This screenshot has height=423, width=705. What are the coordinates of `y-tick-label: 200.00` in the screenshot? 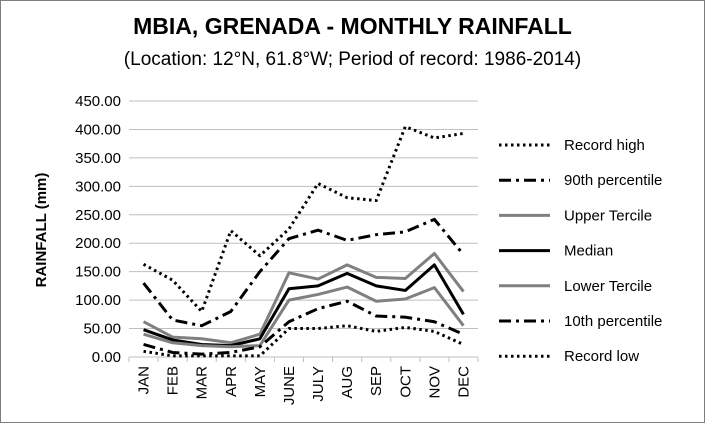 It's located at (98, 243).